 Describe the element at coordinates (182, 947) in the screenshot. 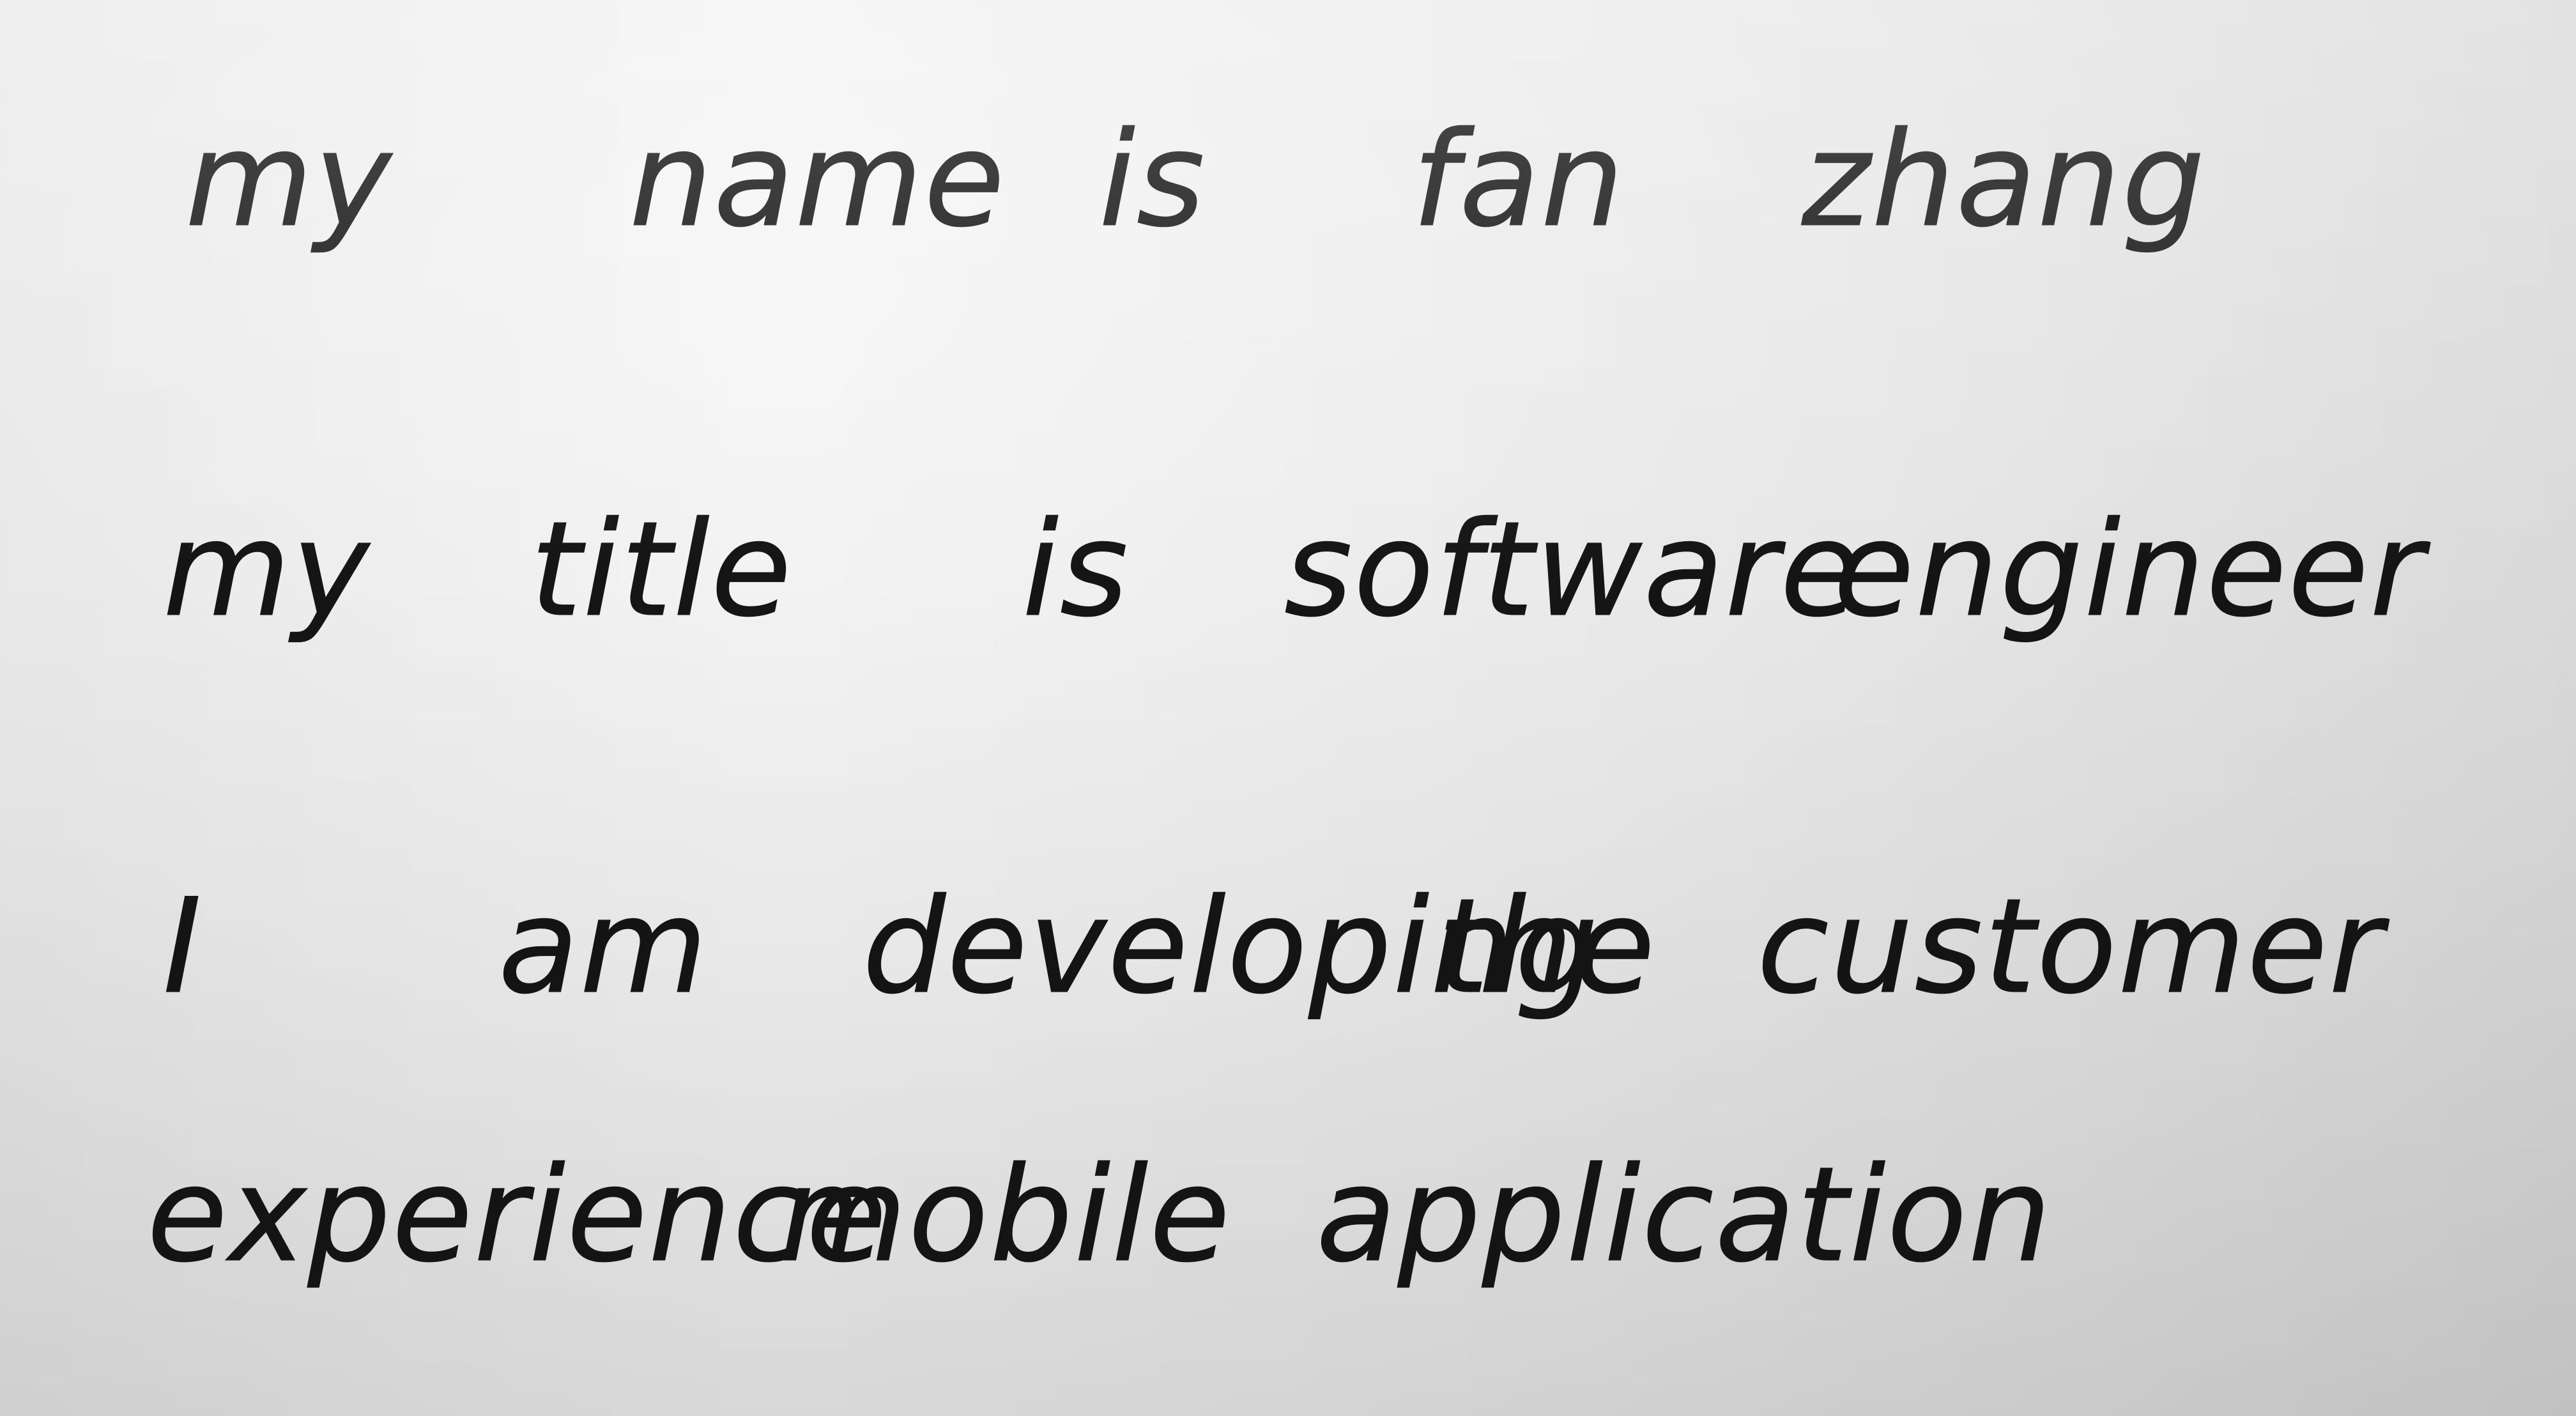

I see `handwritten-word: I` at that location.